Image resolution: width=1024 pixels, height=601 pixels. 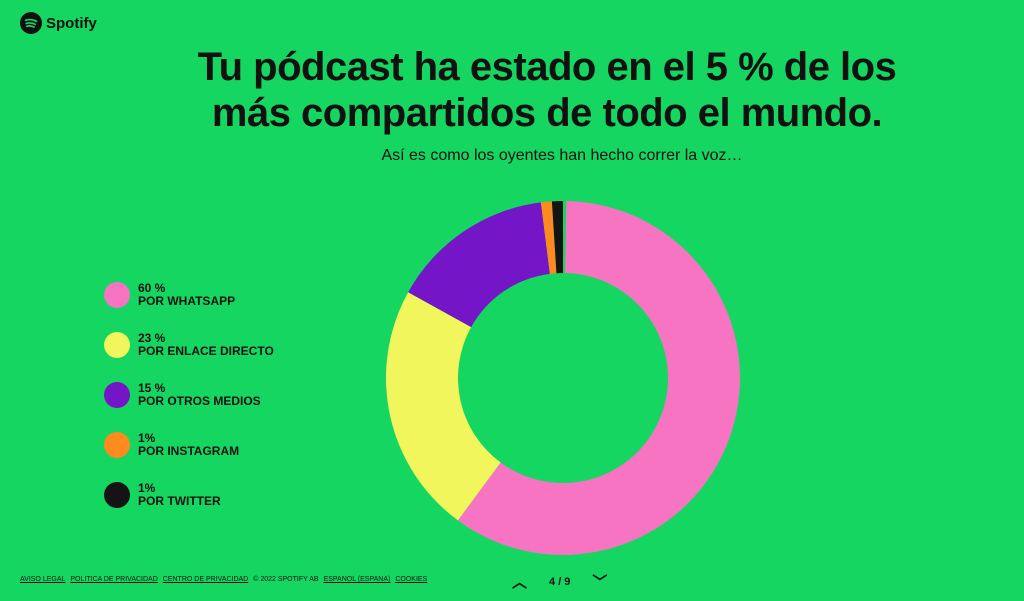 I want to click on legend-item: 60 % POR WHATSAPP, so click(x=189, y=295).